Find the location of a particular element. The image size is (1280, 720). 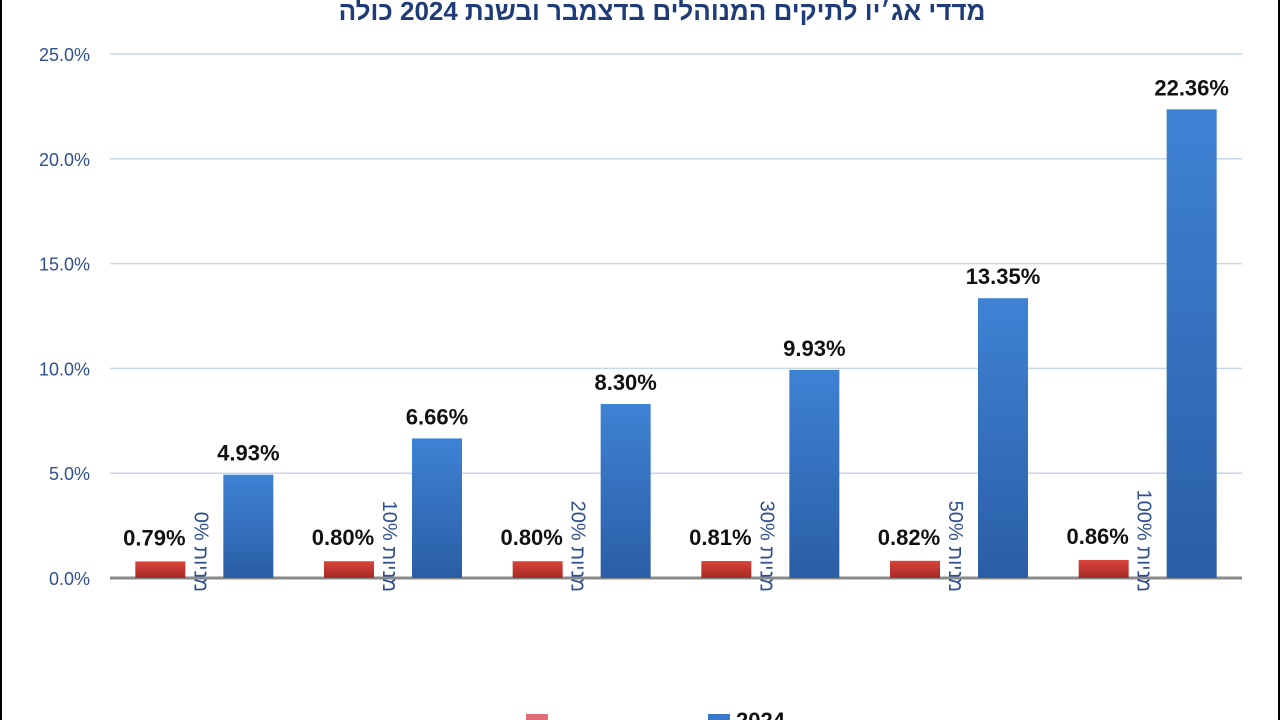

x-tick-label: מניות 50% is located at coordinates (955, 546).